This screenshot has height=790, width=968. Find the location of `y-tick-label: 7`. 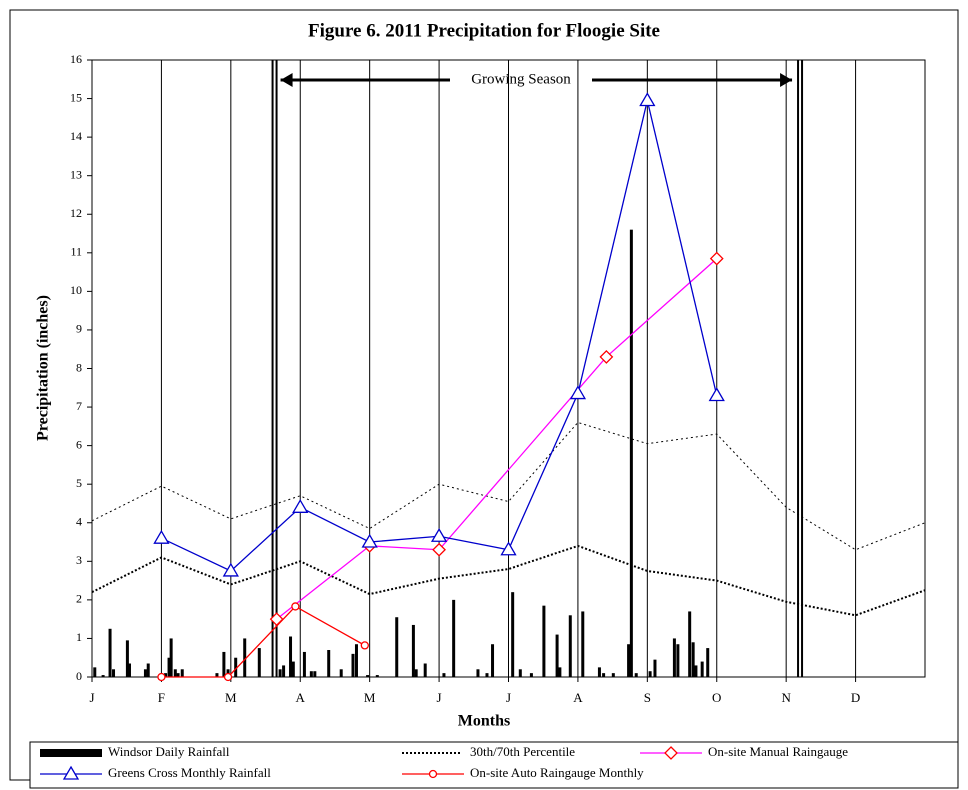

y-tick-label: 7 is located at coordinates (79, 406).